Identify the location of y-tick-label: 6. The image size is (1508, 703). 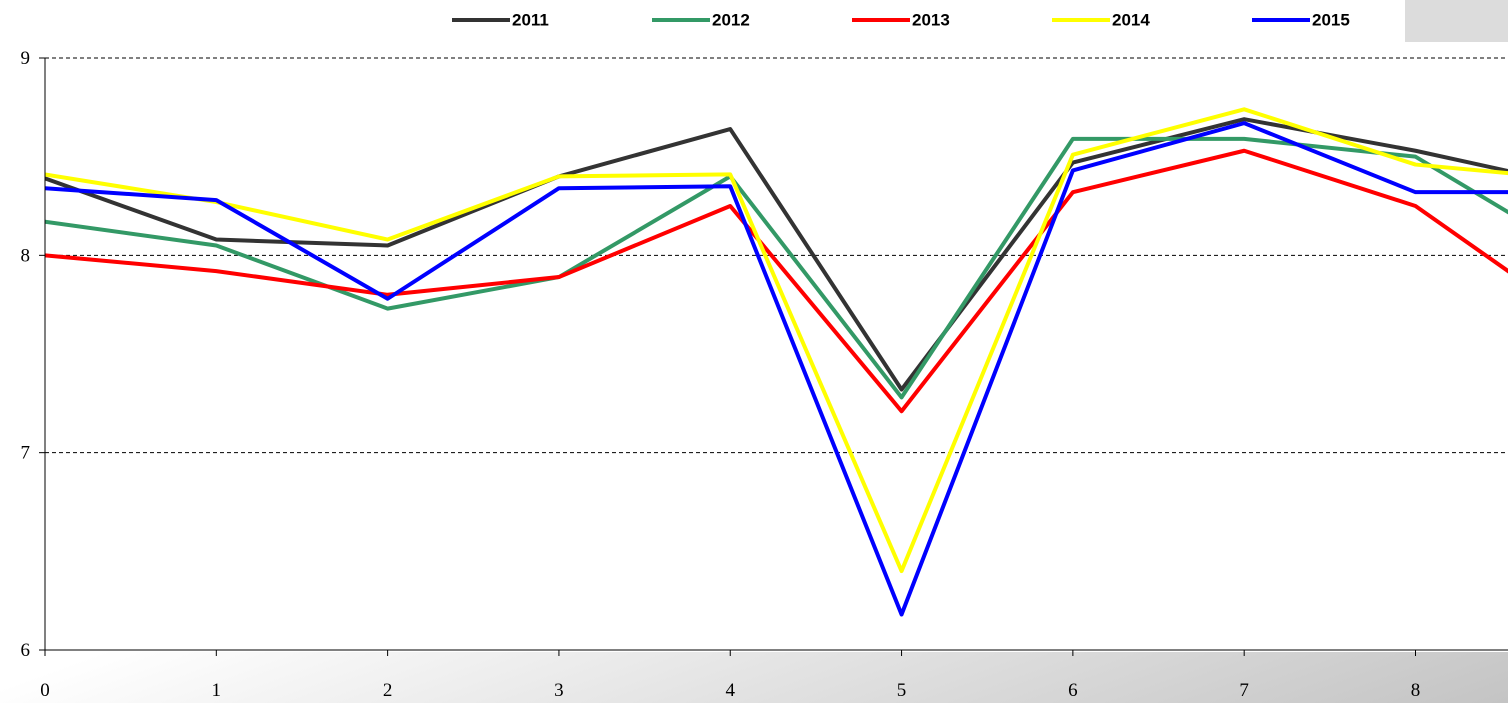
(26, 650).